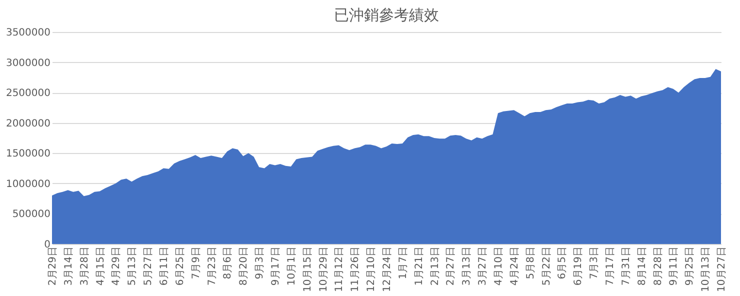  I want to click on x-tick-label: 1月7日, so click(403, 263).